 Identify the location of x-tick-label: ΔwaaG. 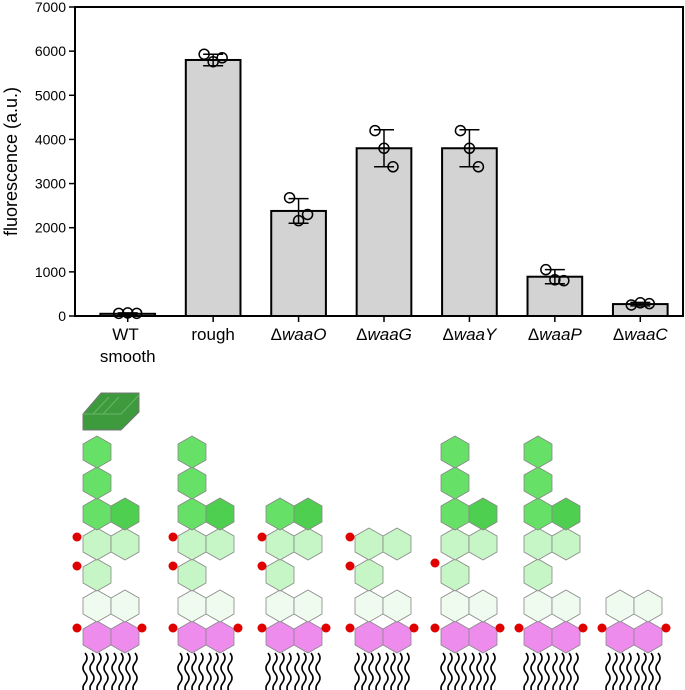
(384, 334).